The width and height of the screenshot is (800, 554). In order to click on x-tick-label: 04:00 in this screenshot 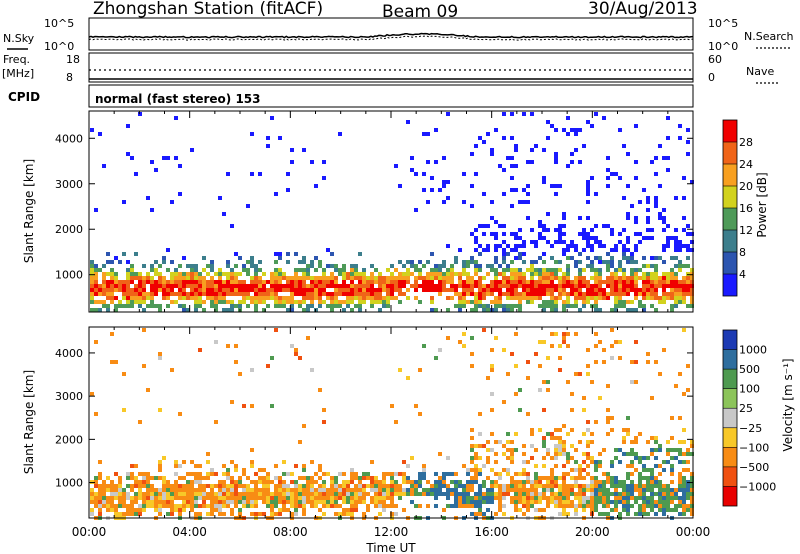, I will do `click(189, 532)`.